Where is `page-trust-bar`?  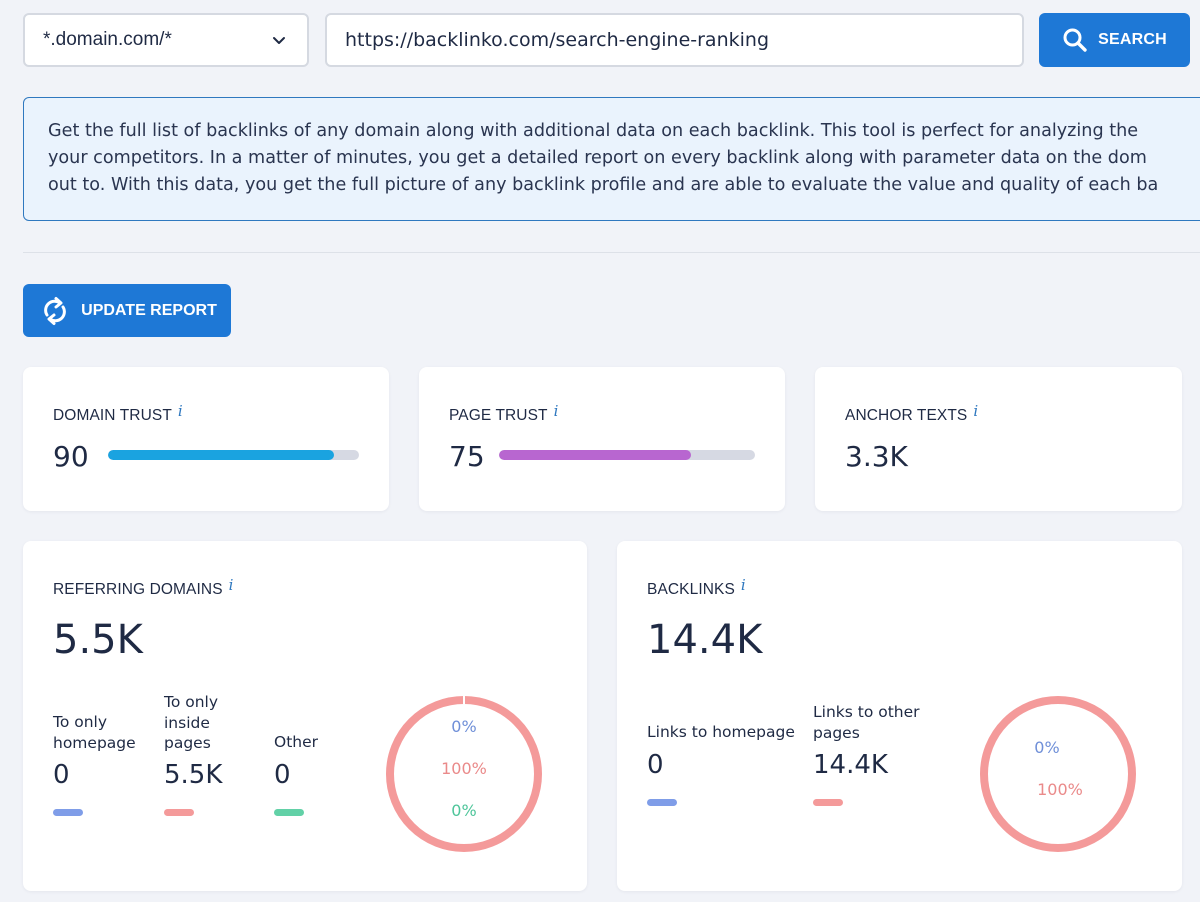
page-trust-bar is located at coordinates (627, 455).